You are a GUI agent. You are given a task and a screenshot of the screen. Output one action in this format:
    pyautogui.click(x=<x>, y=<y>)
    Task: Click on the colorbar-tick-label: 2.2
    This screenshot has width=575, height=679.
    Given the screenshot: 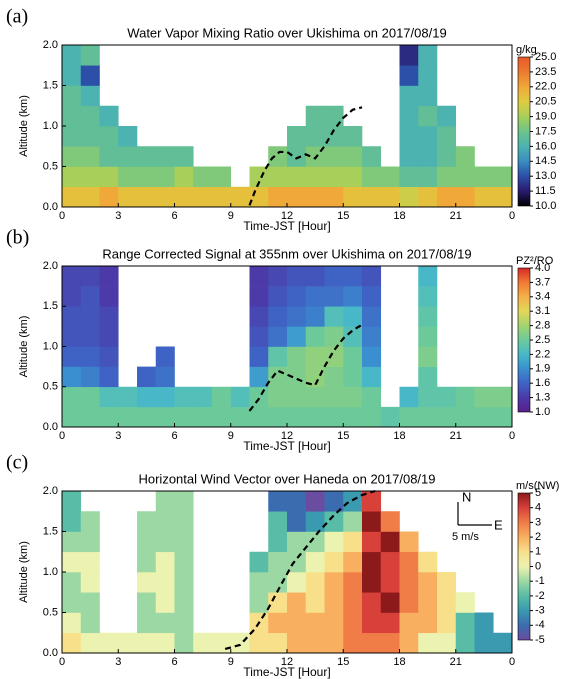 What is the action you would take?
    pyautogui.click(x=542, y=354)
    